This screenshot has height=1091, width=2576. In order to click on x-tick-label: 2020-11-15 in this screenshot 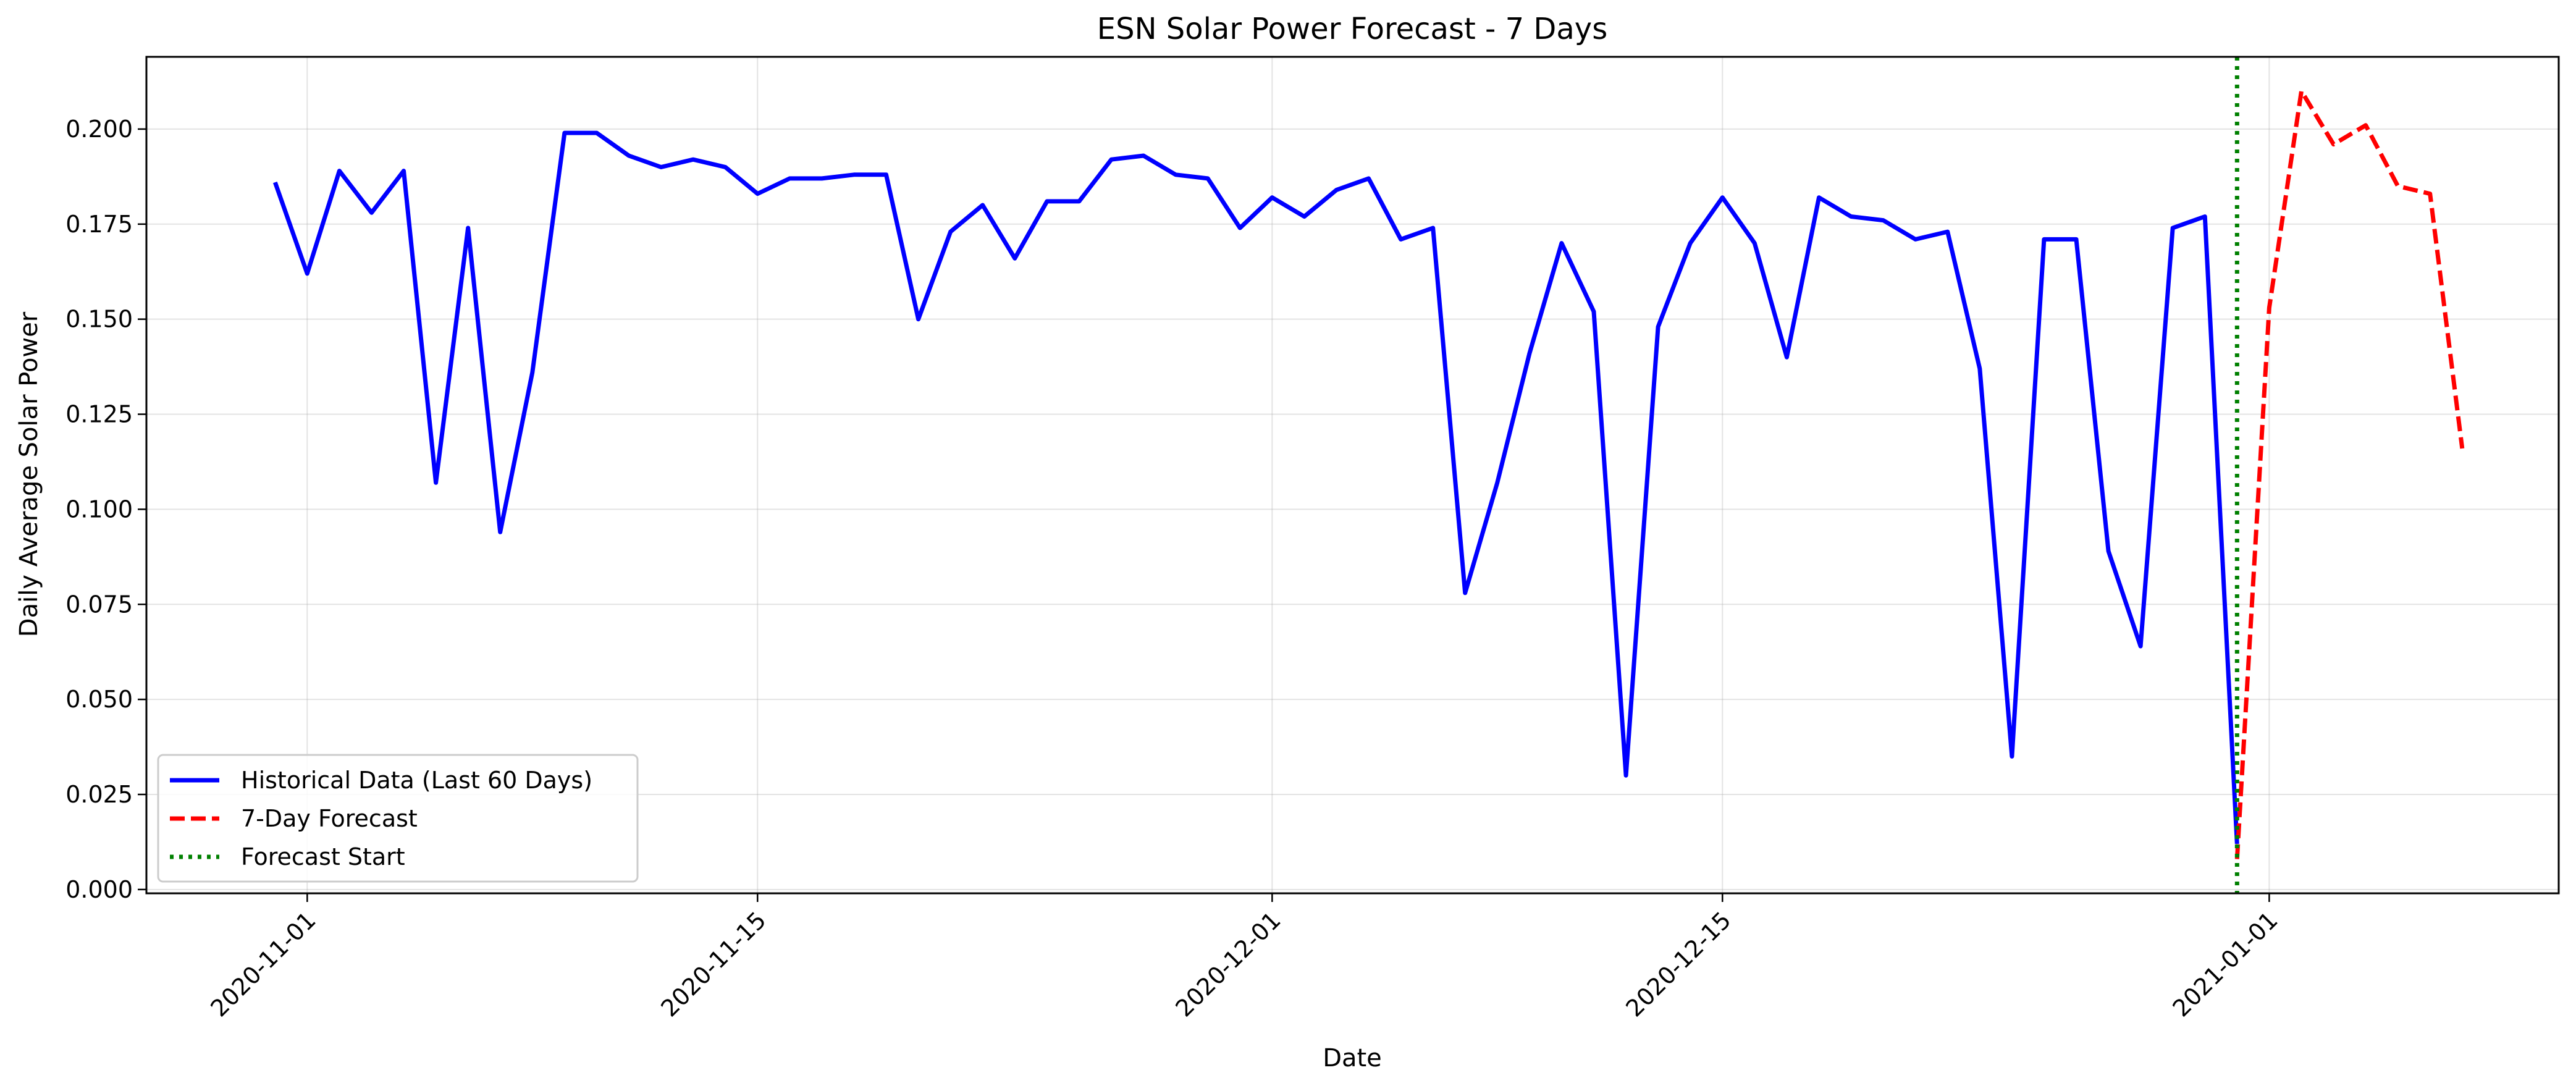, I will do `click(713, 964)`.